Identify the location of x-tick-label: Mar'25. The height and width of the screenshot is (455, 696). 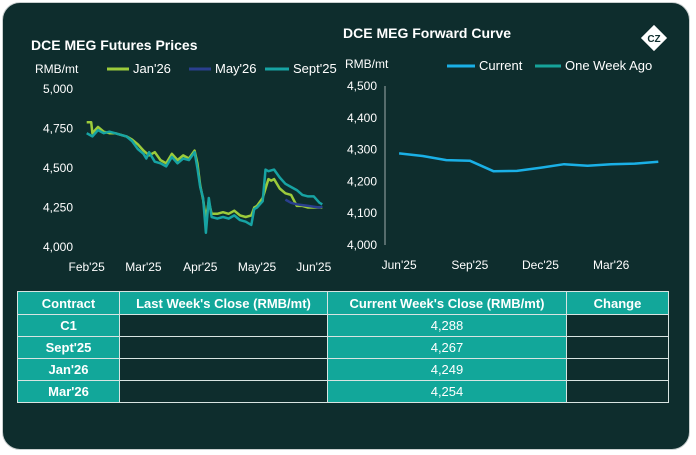
(143, 267).